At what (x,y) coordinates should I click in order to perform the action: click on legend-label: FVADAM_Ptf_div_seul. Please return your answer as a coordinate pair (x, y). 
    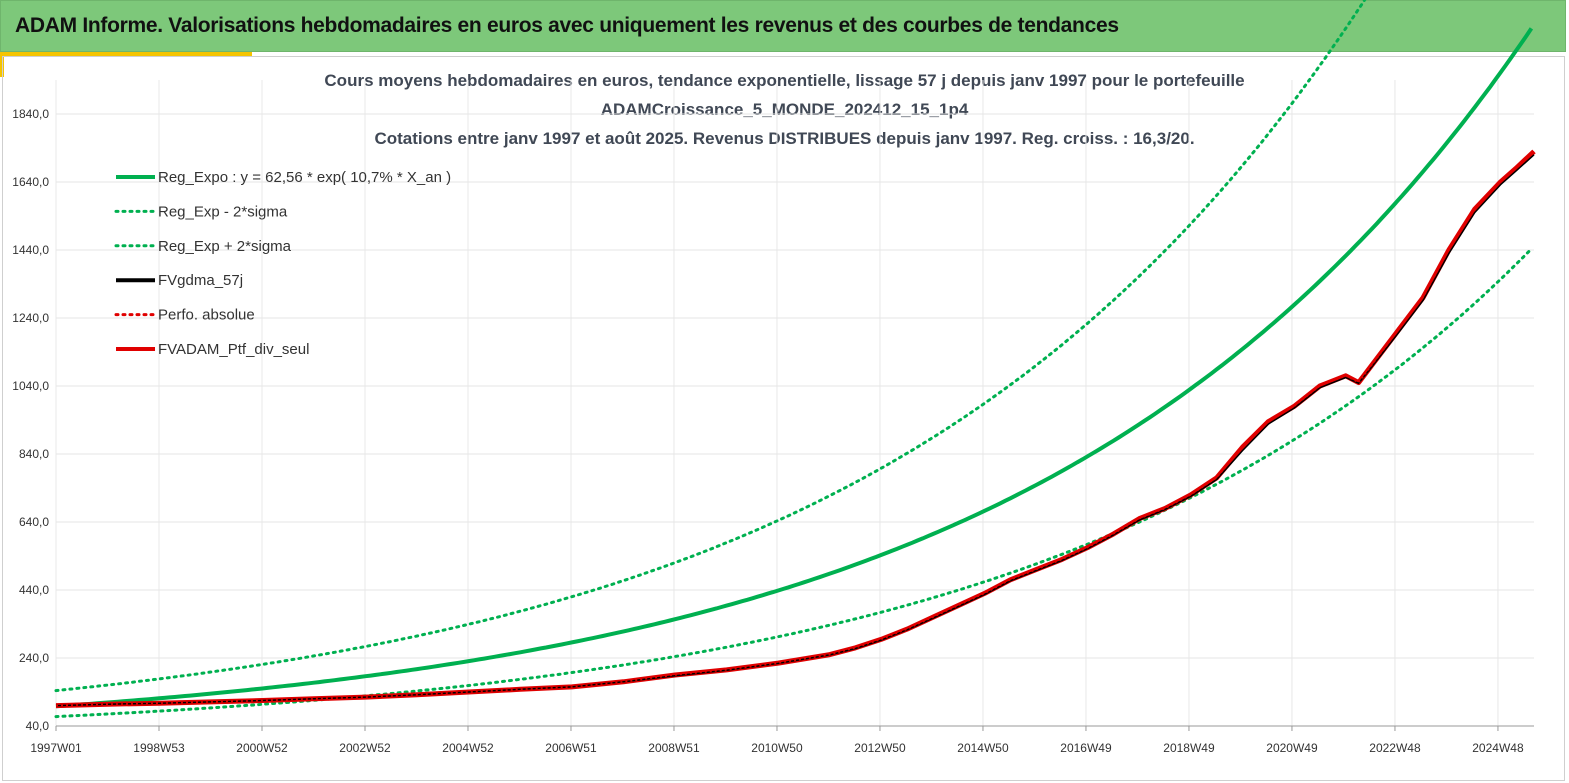
    Looking at the image, I should click on (233, 349).